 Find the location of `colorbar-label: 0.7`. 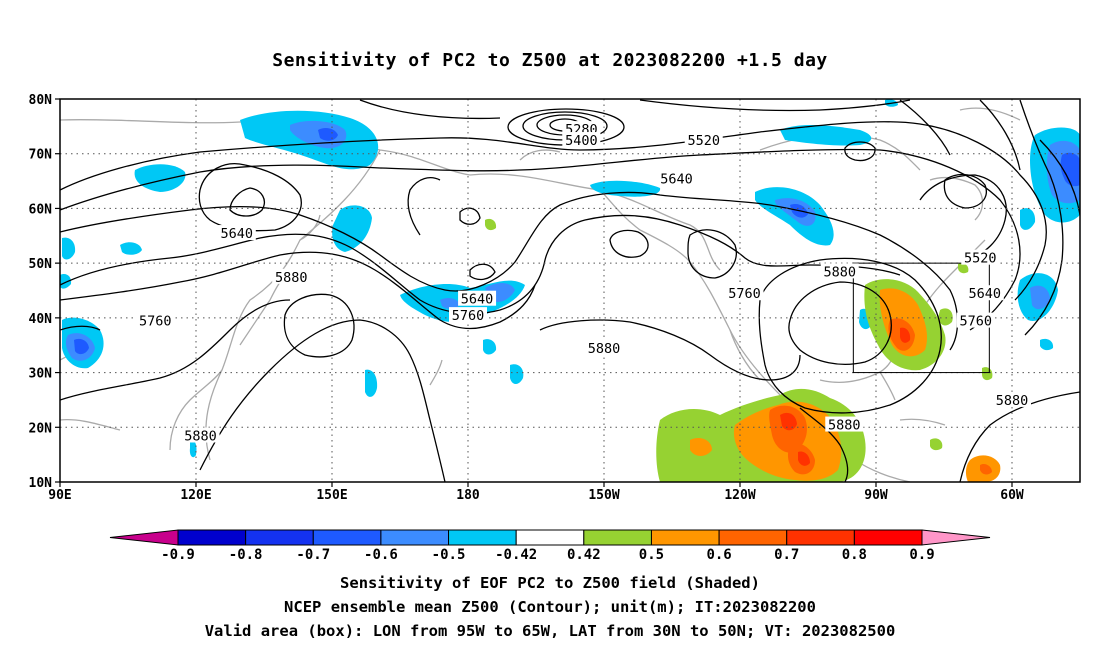

colorbar-label: 0.7 is located at coordinates (786, 555).